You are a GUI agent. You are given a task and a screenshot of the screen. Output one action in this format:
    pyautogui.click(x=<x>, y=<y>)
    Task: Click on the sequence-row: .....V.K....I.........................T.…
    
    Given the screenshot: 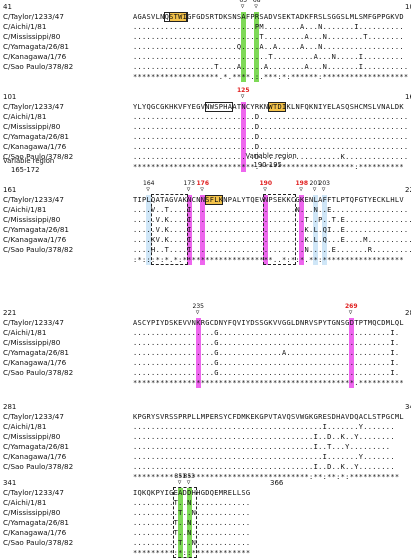 What is the action you would take?
    pyautogui.click(x=272, y=220)
    